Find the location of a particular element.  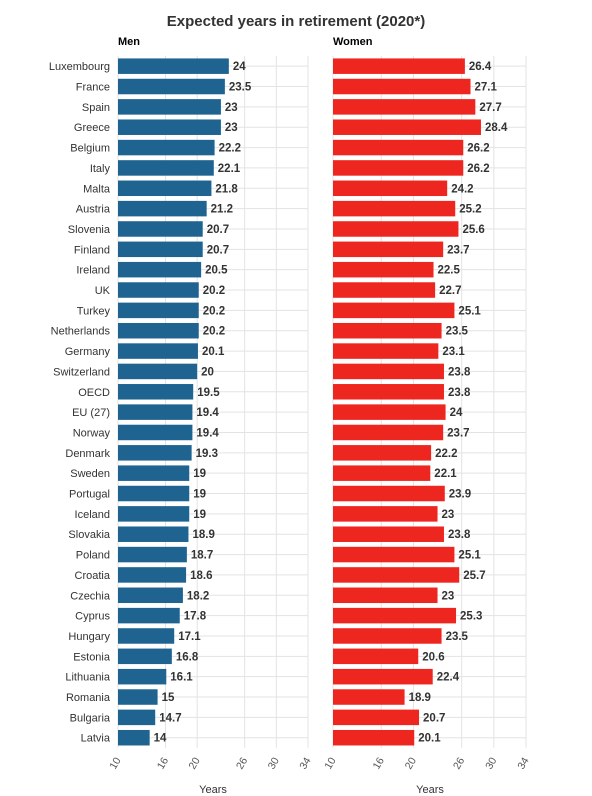

value-label: 19.3 is located at coordinates (207, 454).